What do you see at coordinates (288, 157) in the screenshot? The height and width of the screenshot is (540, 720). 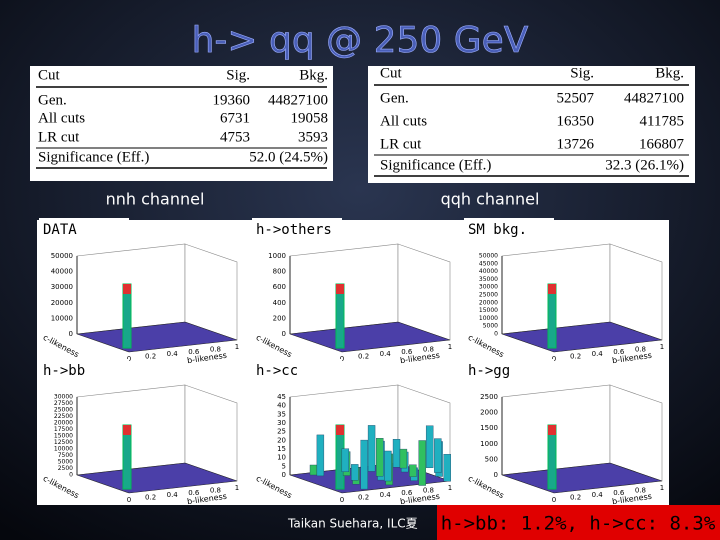 I see `table-cell: 52.0 (24.5%)` at bounding box center [288, 157].